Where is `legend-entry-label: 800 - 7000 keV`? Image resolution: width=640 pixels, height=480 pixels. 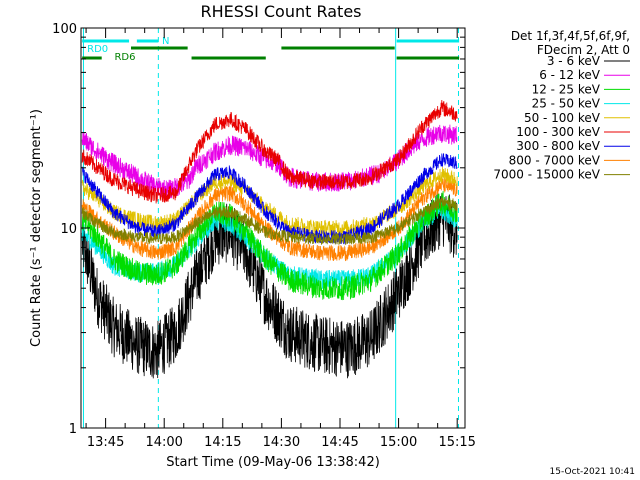
legend-entry-label: 800 - 7000 keV is located at coordinates (555, 160).